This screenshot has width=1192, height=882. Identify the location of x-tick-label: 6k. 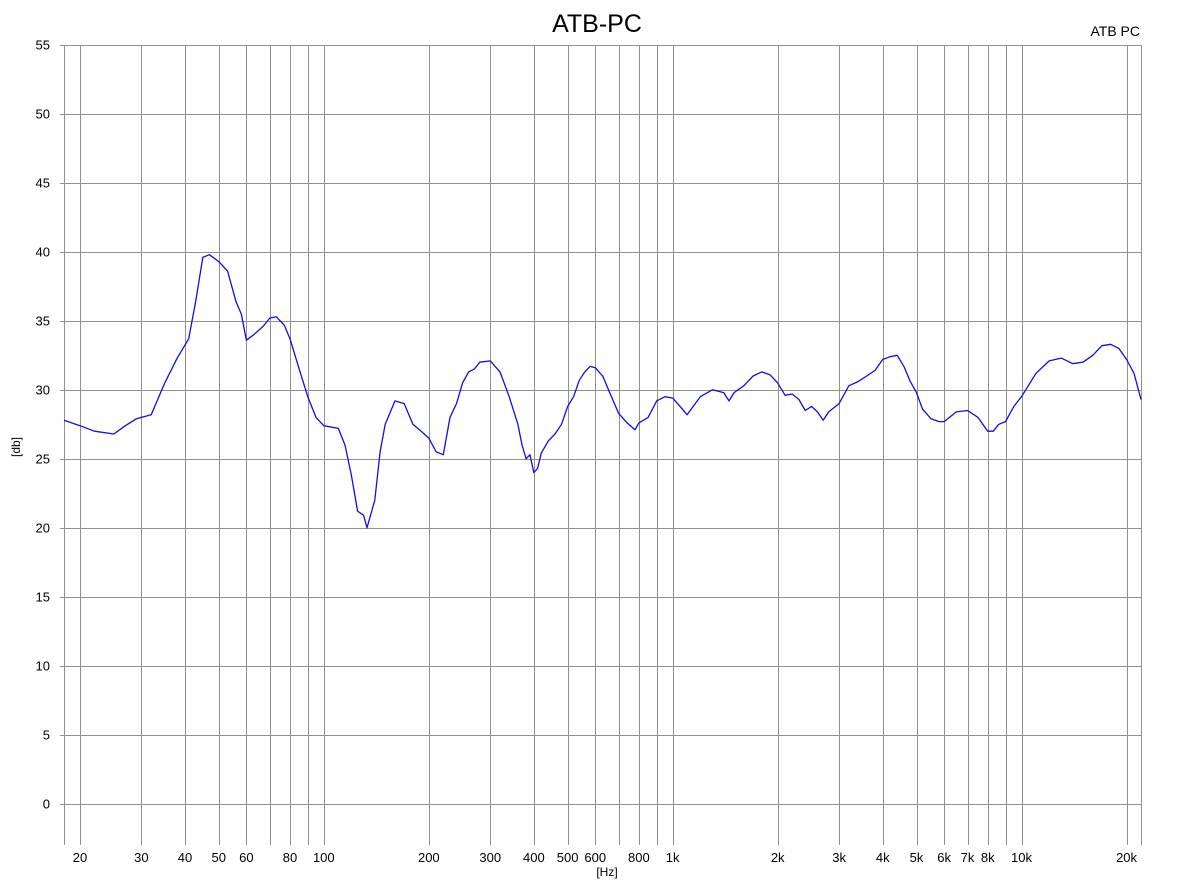
(944, 857).